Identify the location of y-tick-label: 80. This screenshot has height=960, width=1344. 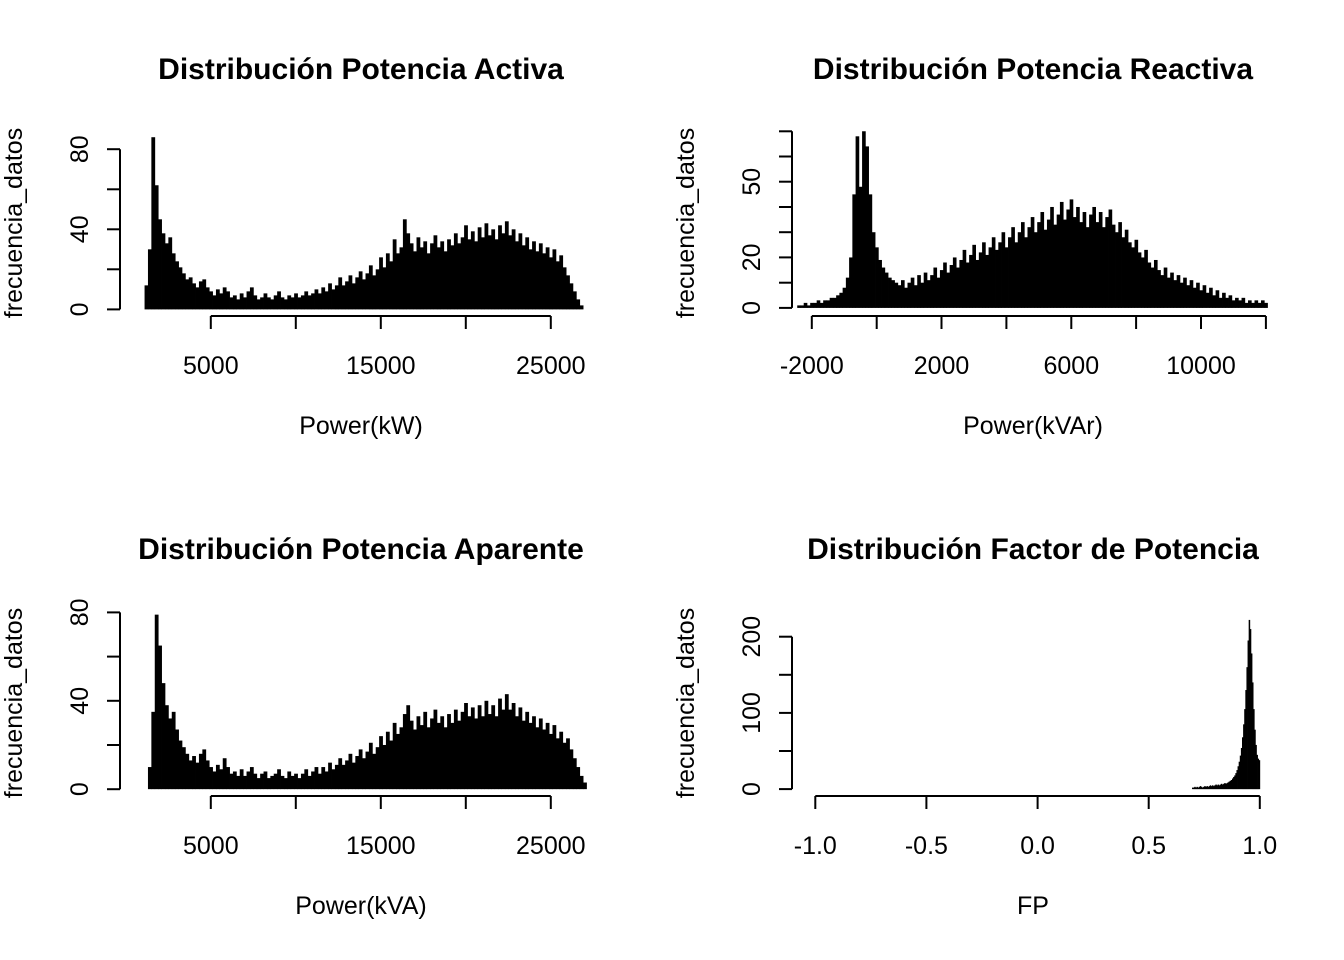
(80, 612).